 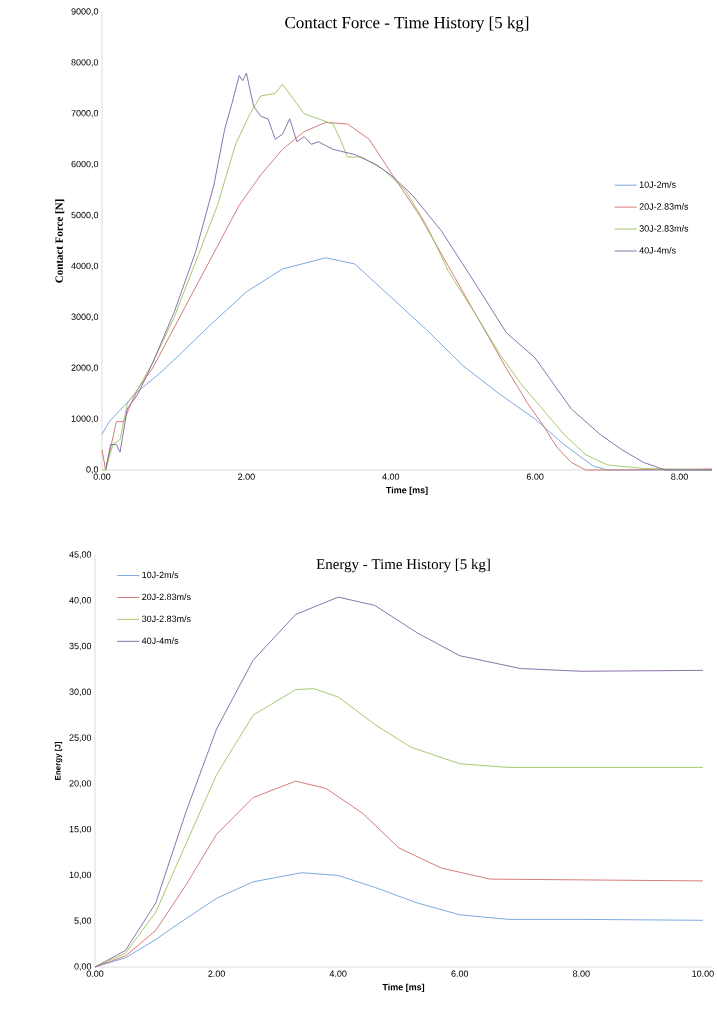 I want to click on y-tick-label: 15,00, so click(x=80, y=829).